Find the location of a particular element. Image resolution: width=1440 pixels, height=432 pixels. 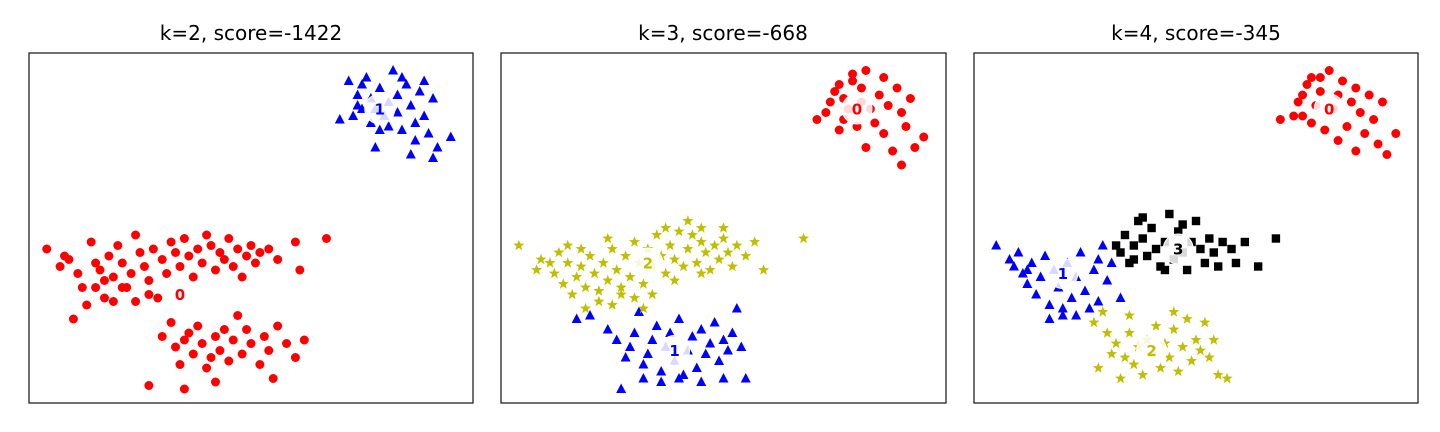

subplot-title-k3: k=3, score=-668 is located at coordinates (723, 33).